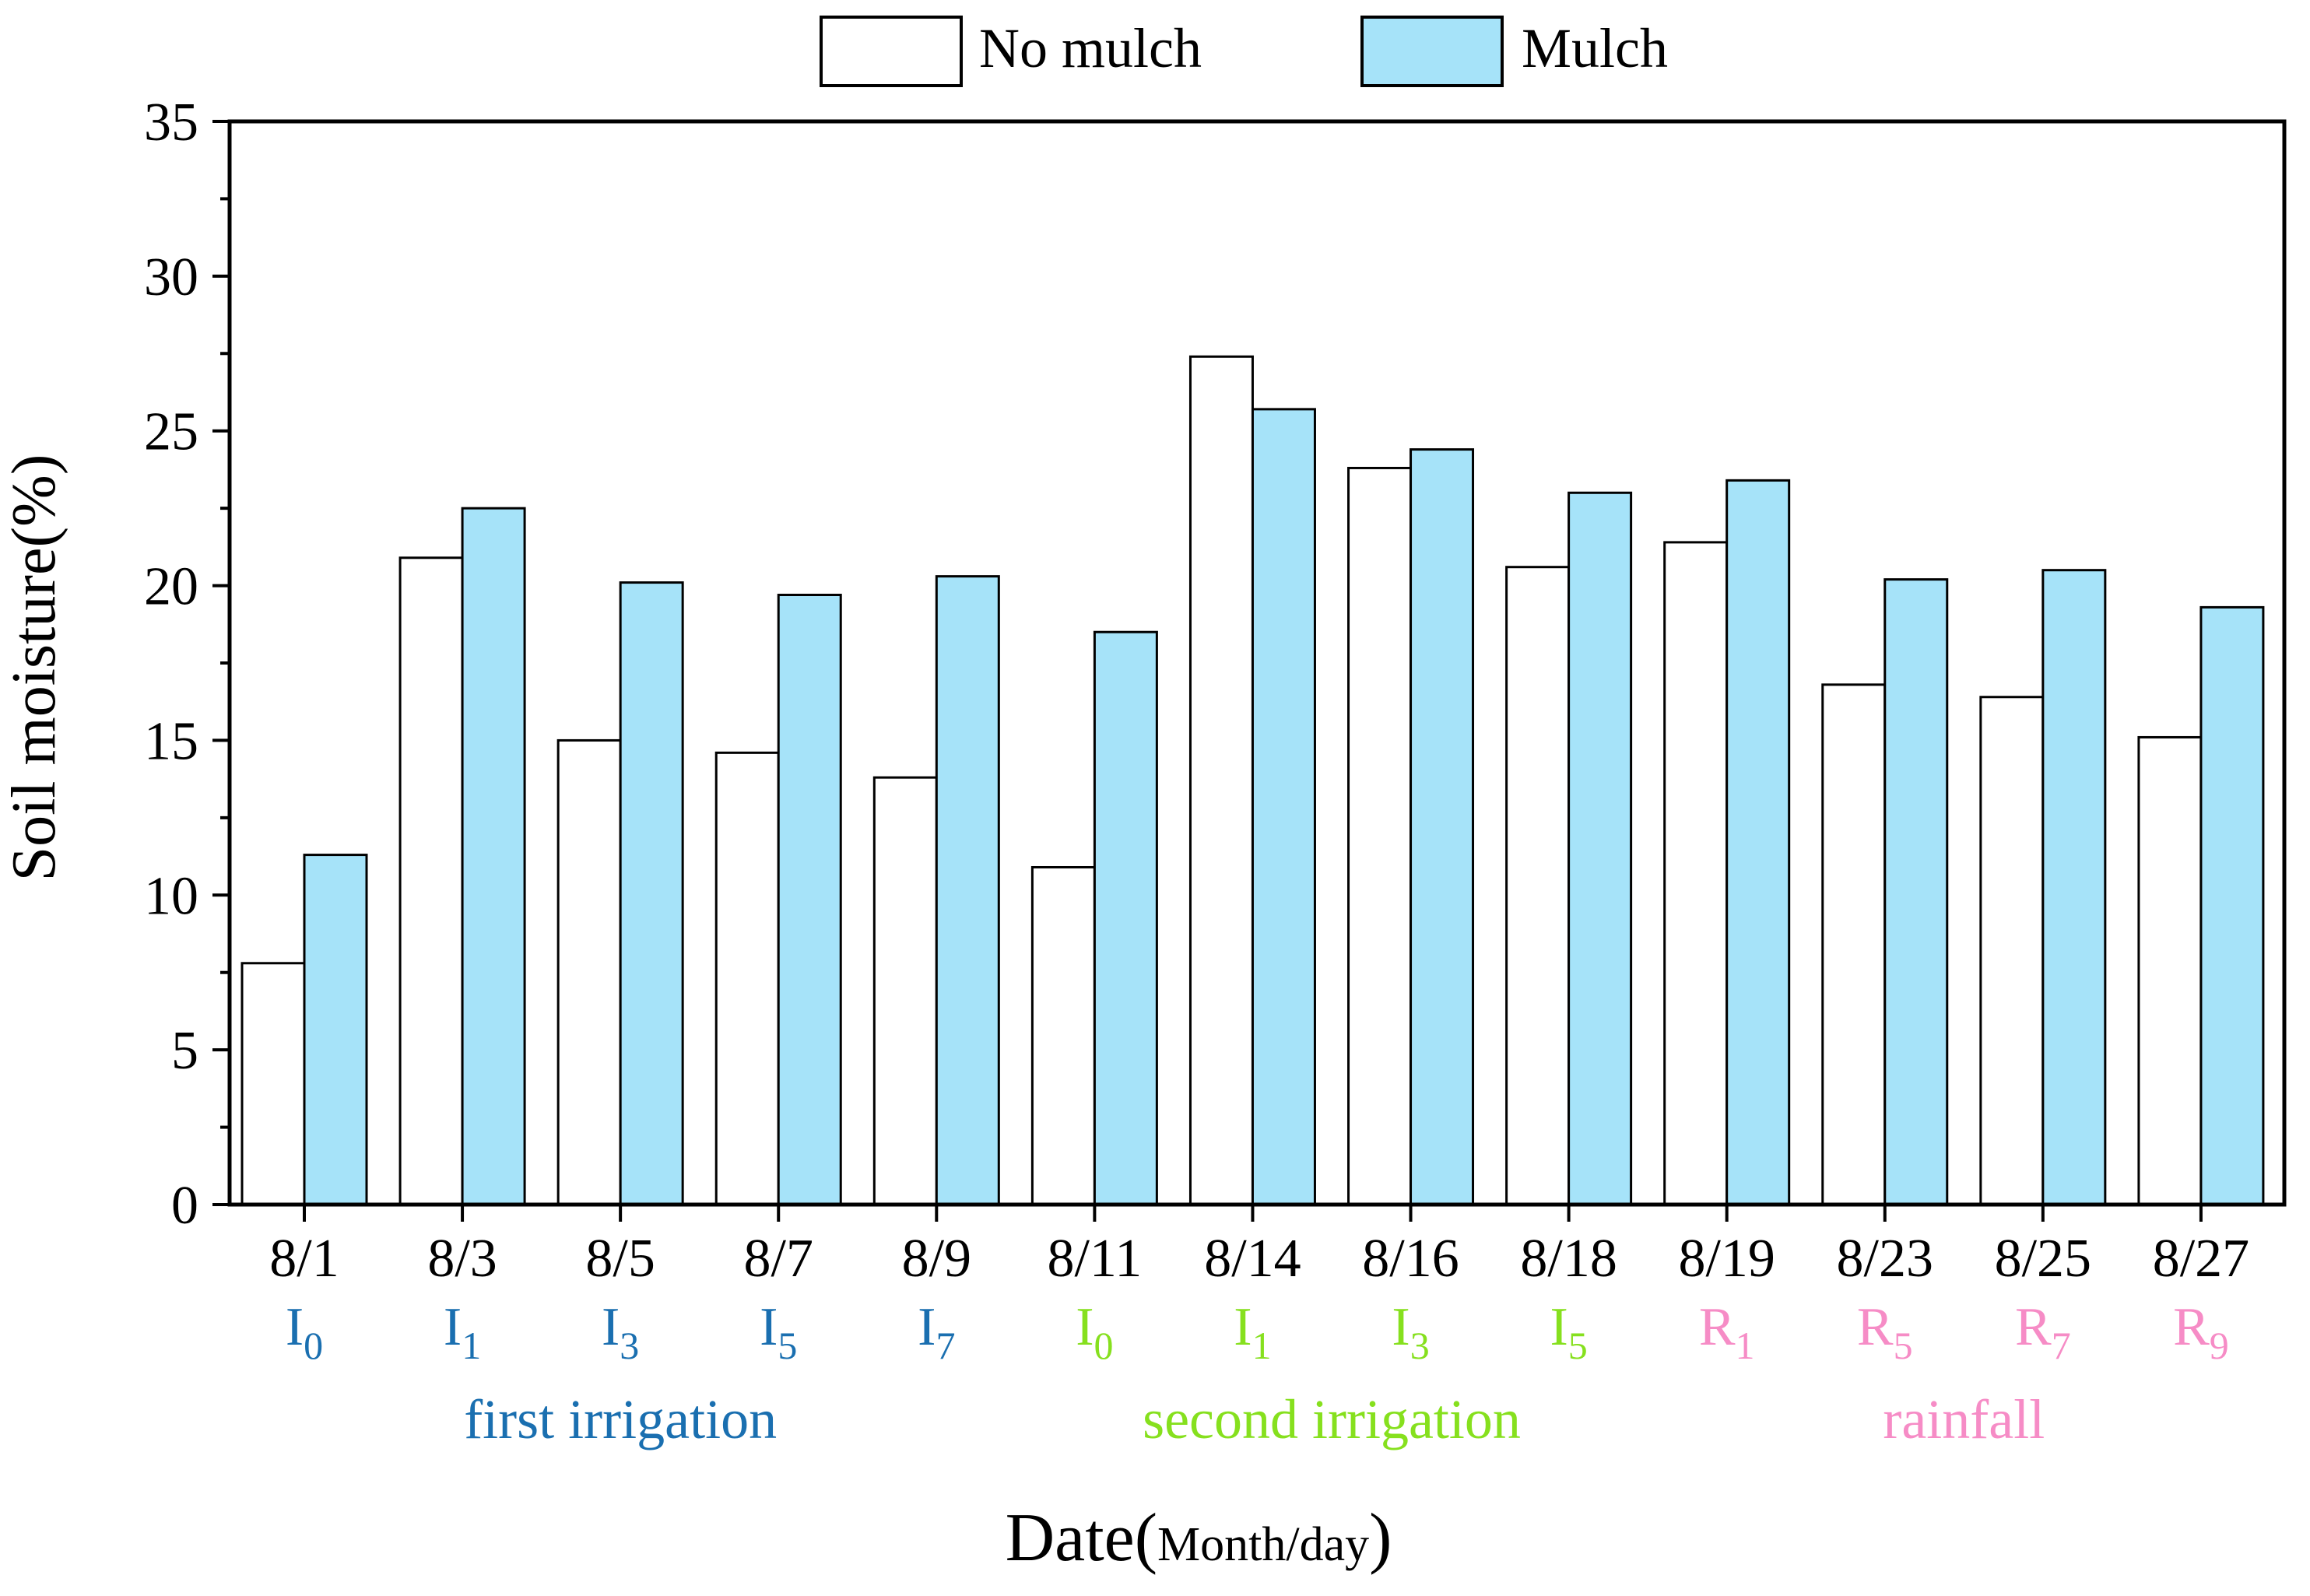 The height and width of the screenshot is (1596, 2310). Describe the element at coordinates (936, 1259) in the screenshot. I see `x-tick-label: 8/9` at that location.